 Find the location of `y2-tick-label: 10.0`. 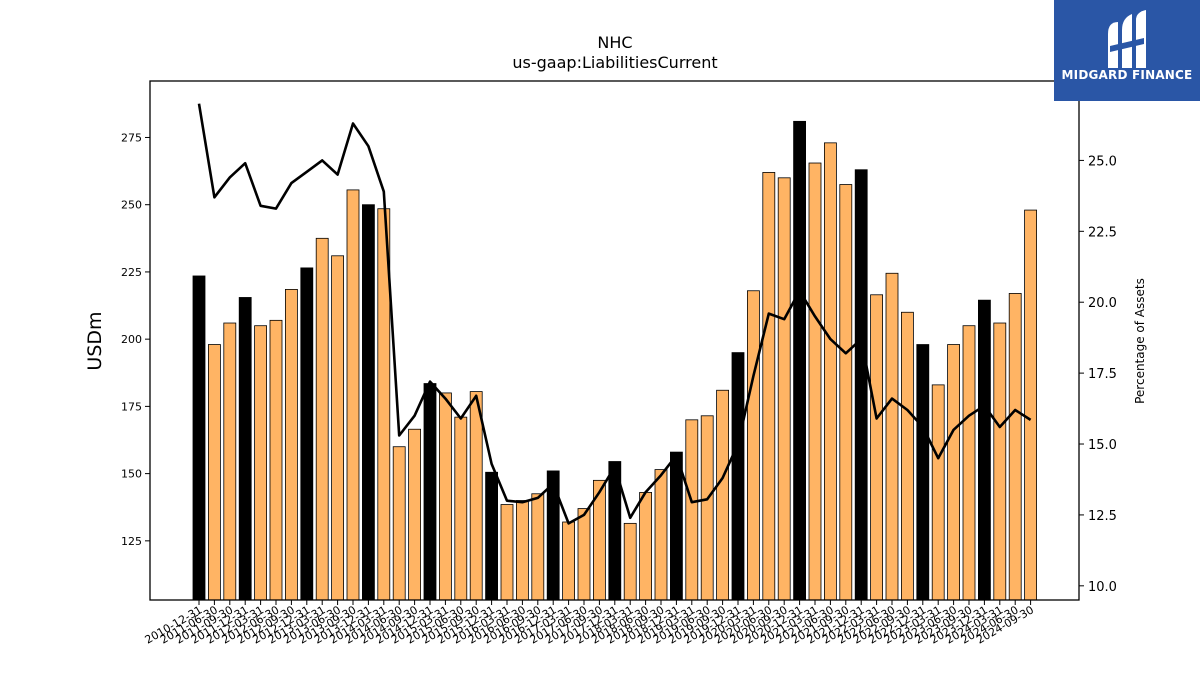

y2-tick-label: 10.0 is located at coordinates (1102, 587).